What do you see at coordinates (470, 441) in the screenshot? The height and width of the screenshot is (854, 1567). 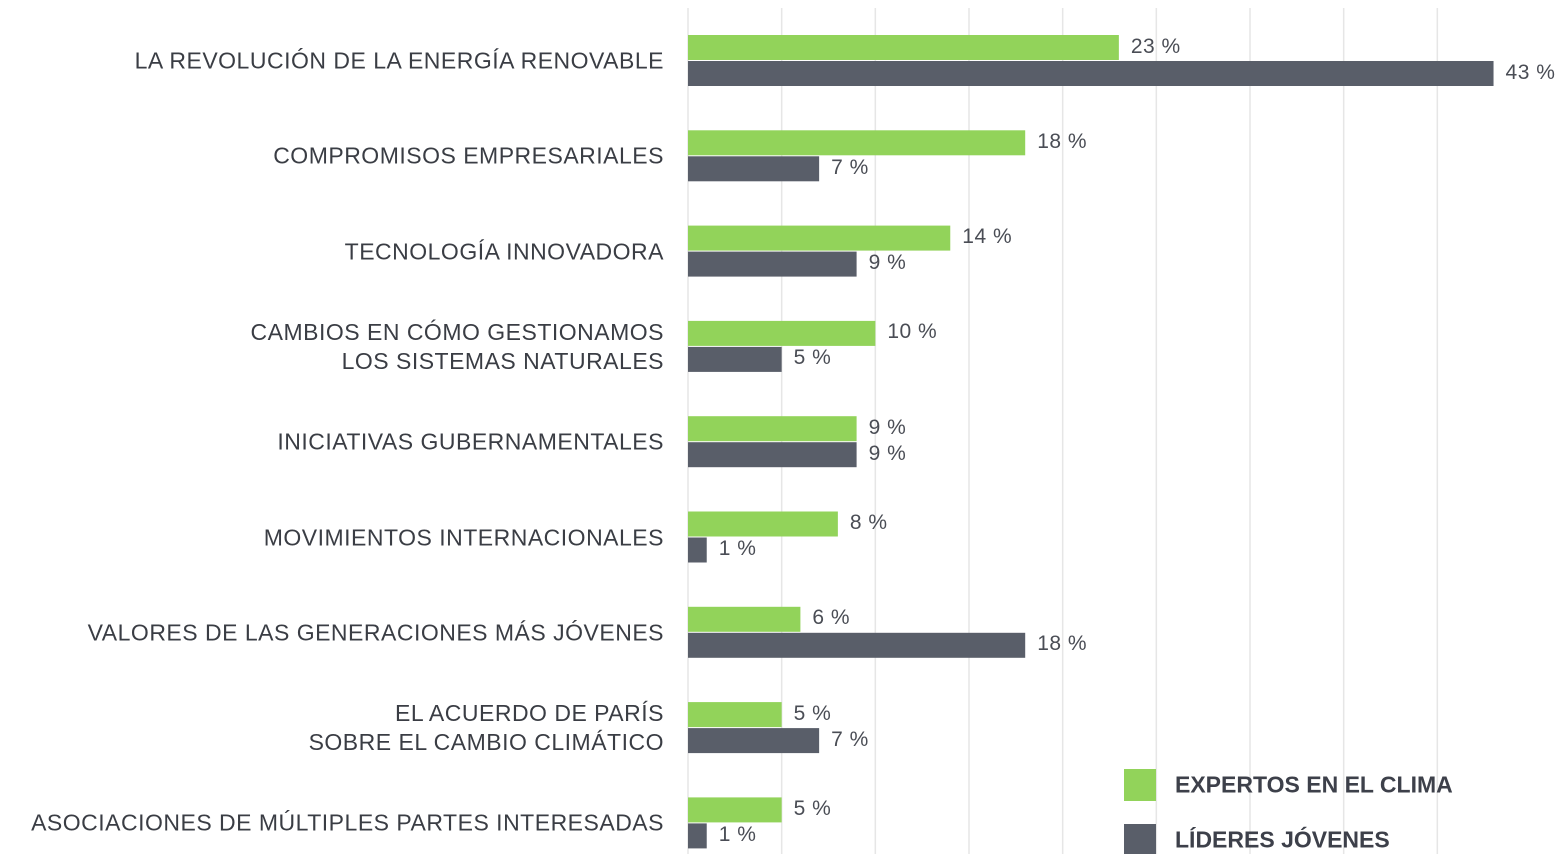 I see `category-label: INICIATIVAS GUBERNAMENTALES` at bounding box center [470, 441].